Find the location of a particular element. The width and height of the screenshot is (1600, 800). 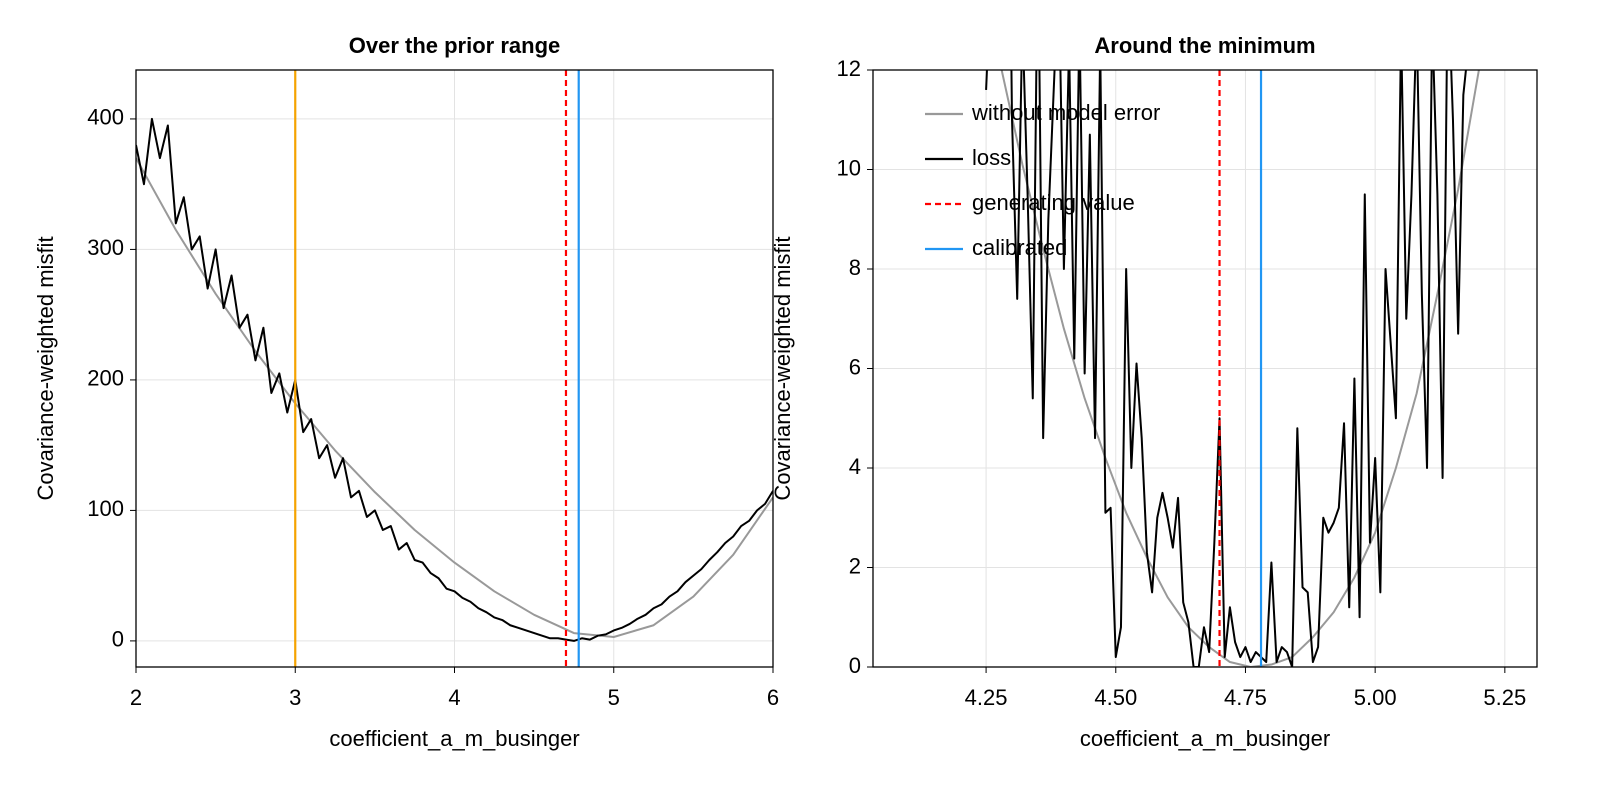

x-tick-label: 5.25 is located at coordinates (1504, 697).